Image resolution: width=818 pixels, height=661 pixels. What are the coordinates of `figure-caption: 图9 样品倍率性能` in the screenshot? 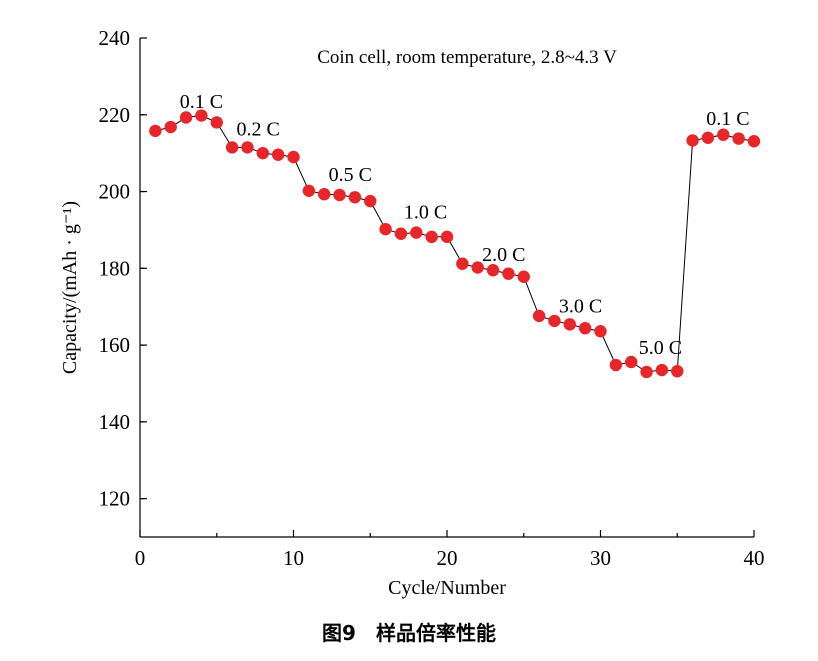 It's located at (409, 633).